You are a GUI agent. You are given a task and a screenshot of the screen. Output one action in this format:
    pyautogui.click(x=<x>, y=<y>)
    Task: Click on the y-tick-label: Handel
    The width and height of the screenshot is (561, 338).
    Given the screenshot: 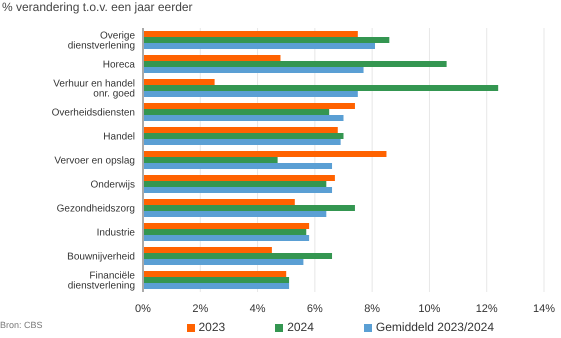 What is the action you would take?
    pyautogui.click(x=119, y=137)
    